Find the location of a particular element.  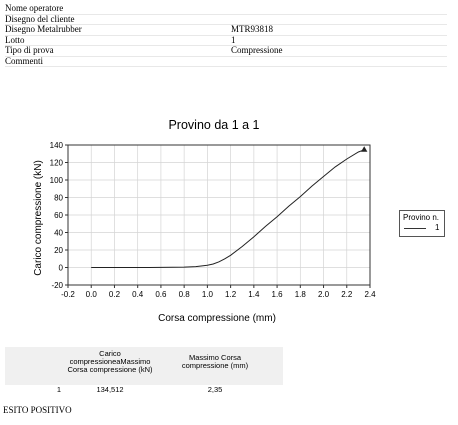

y-tick-label: 140 is located at coordinates (57, 145).